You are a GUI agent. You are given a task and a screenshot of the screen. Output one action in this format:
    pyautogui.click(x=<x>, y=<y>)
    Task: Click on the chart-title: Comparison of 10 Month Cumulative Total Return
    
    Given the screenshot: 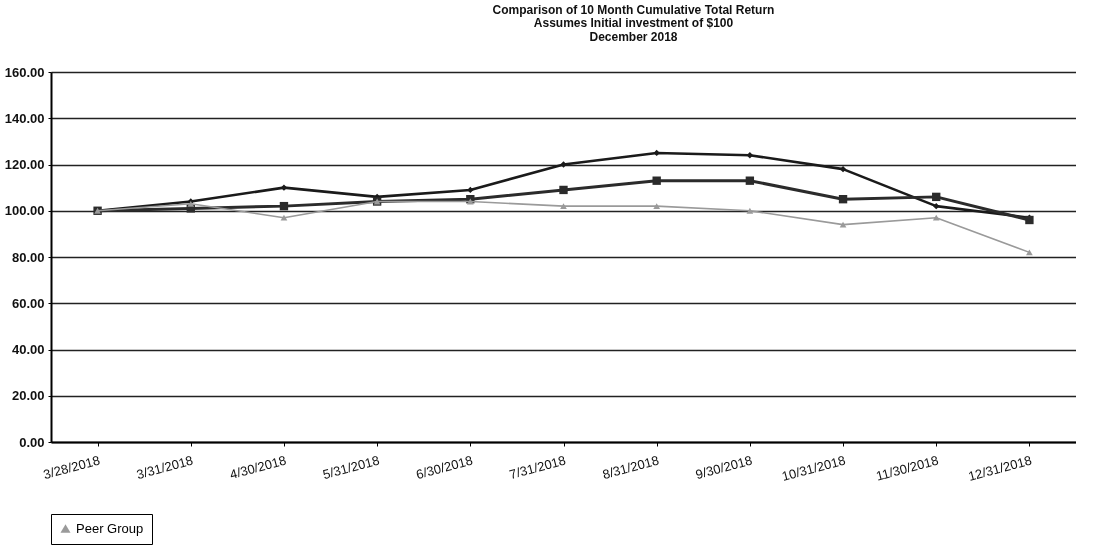 What is the action you would take?
    pyautogui.click(x=633, y=10)
    